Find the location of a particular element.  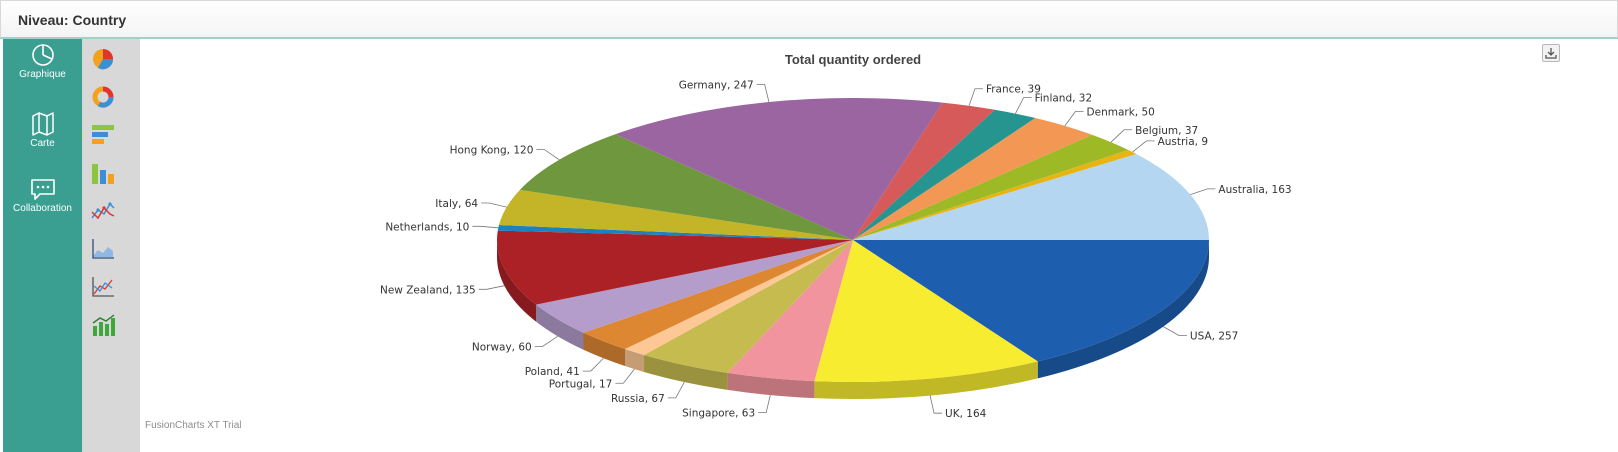

pie-label-france: France, 39 is located at coordinates (1013, 90).